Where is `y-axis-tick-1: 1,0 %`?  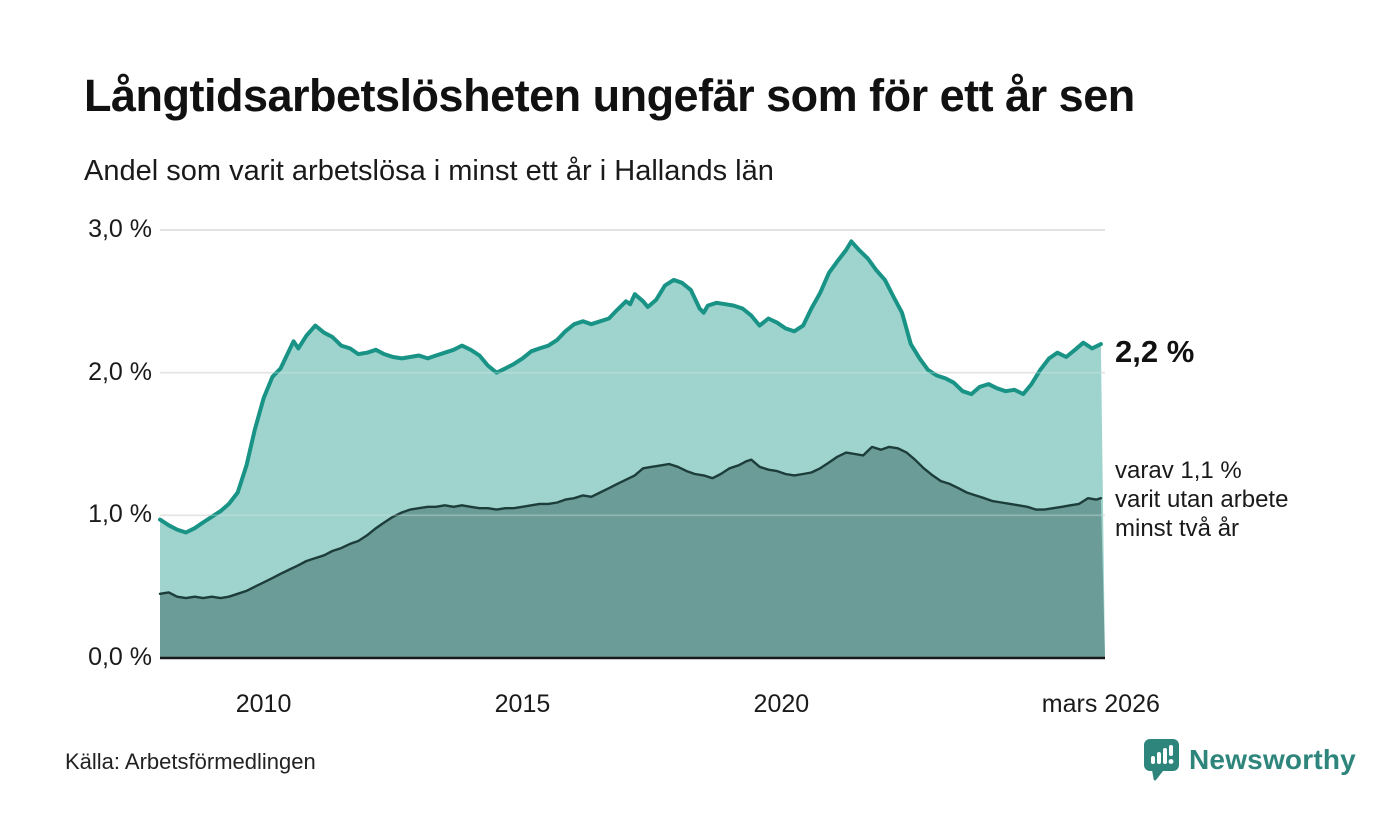
y-axis-tick-1: 1,0 % is located at coordinates (120, 514).